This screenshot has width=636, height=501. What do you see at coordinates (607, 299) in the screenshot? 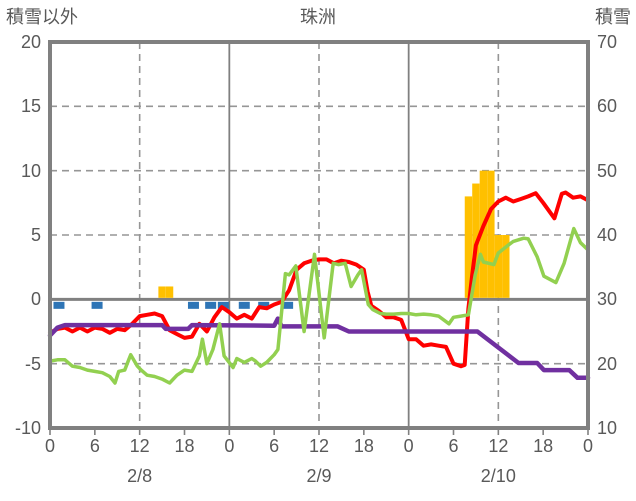
I see `right-axis-tick-label: 30` at bounding box center [607, 299].